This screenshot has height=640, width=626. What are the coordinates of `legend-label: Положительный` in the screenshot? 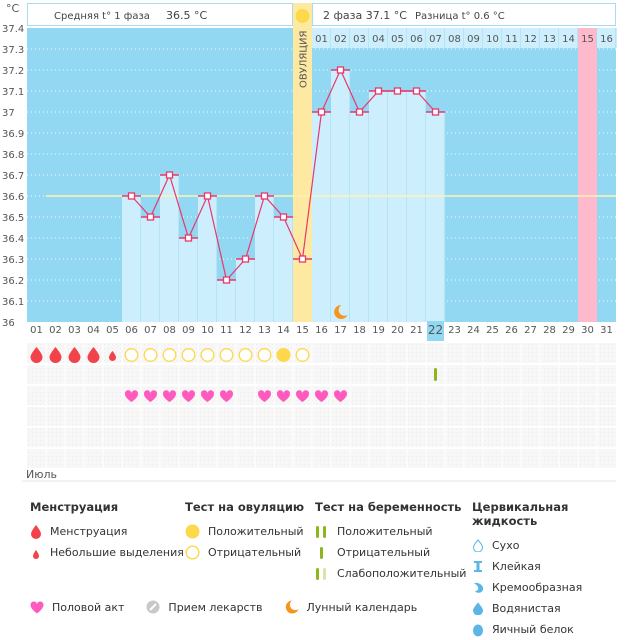 It's located at (256, 531).